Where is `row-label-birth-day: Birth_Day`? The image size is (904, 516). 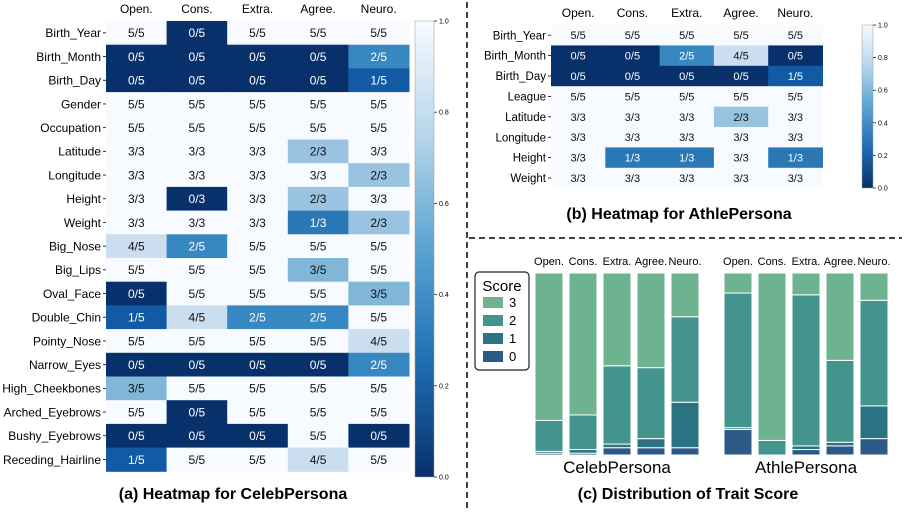
row-label-birth-day: Birth_Day is located at coordinates (521, 77).